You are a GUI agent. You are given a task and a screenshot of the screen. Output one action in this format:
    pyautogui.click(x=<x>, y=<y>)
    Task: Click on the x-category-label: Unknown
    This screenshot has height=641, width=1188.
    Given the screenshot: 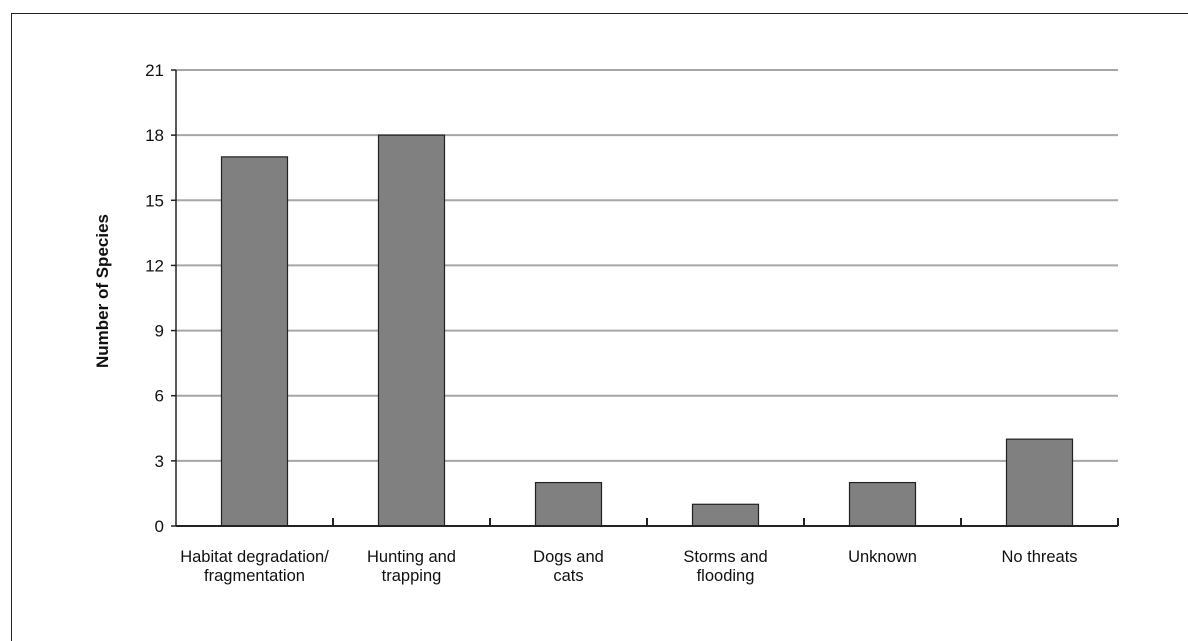 What is the action you would take?
    pyautogui.click(x=882, y=557)
    